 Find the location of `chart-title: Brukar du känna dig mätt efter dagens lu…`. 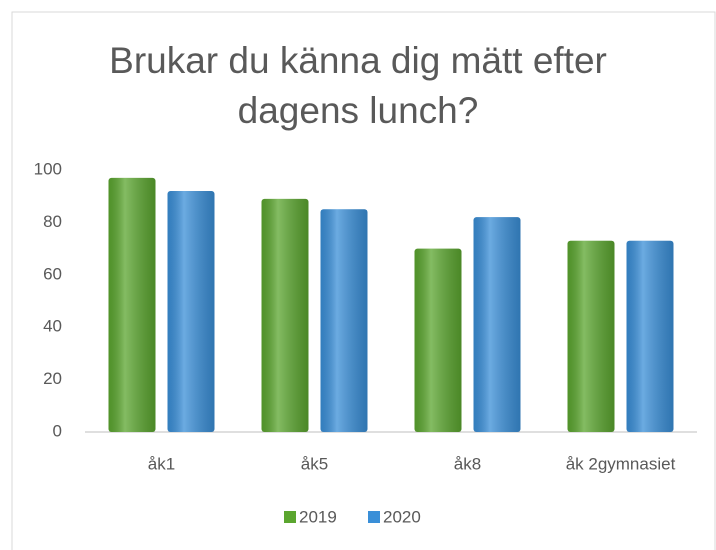

chart-title: Brukar du känna dig mätt efter dagens lu… is located at coordinates (358, 85).